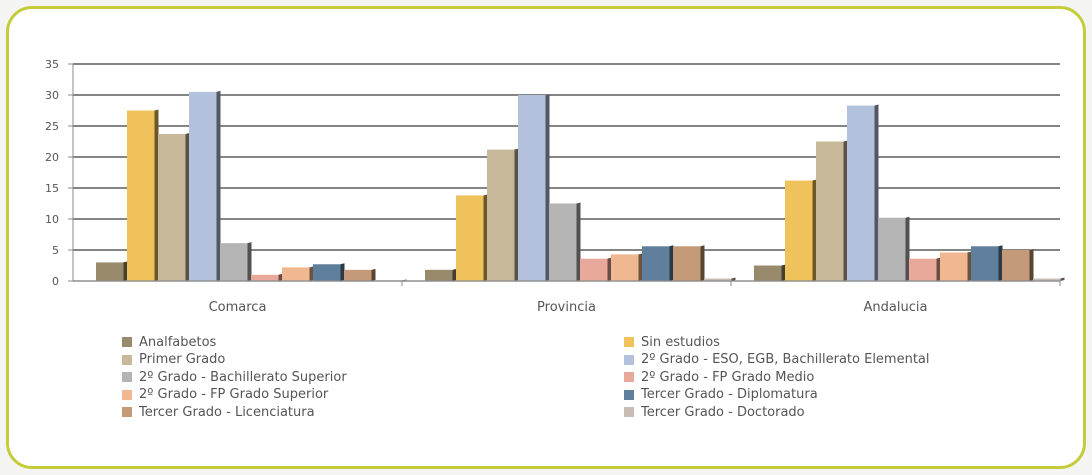 This screenshot has width=1092, height=475. I want to click on category-label: Comarca, so click(238, 307).